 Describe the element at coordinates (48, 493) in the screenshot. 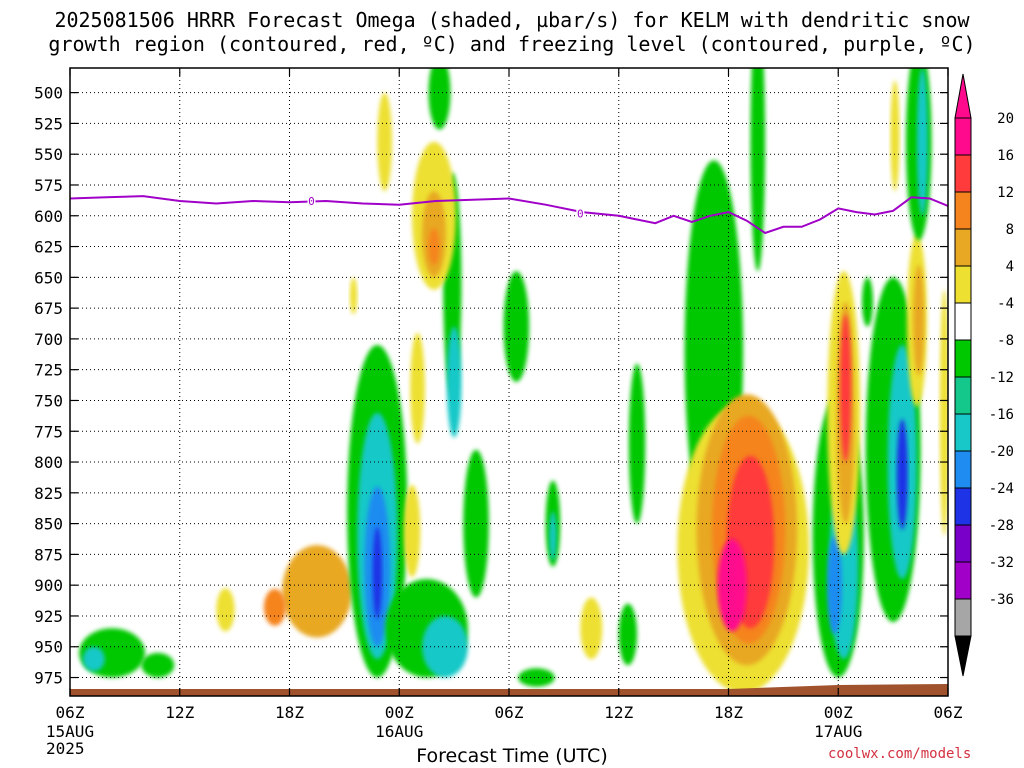

I see `y-tick-label-825: 825` at that location.